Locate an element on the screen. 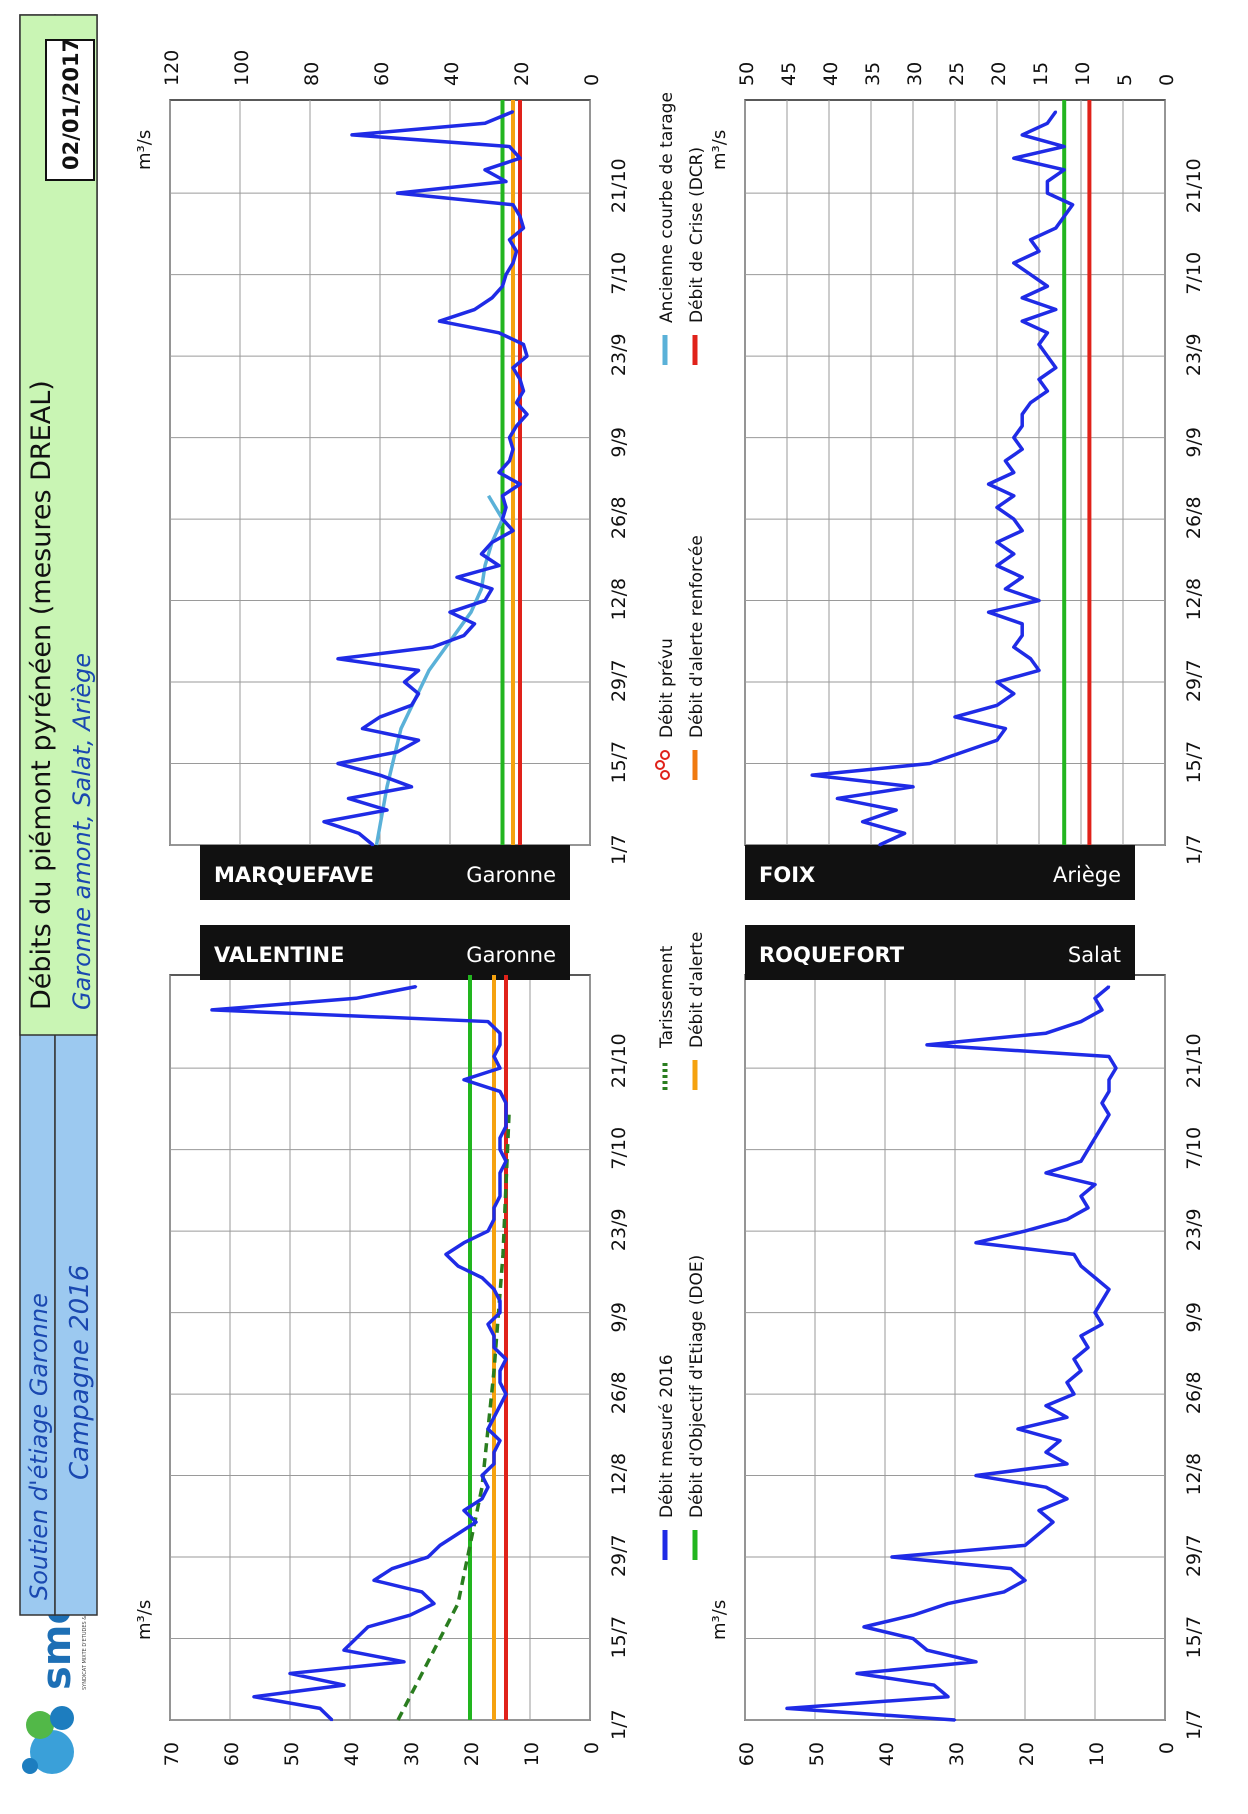 The width and height of the screenshot is (1248, 1814). measured-series is located at coordinates (942, 478).